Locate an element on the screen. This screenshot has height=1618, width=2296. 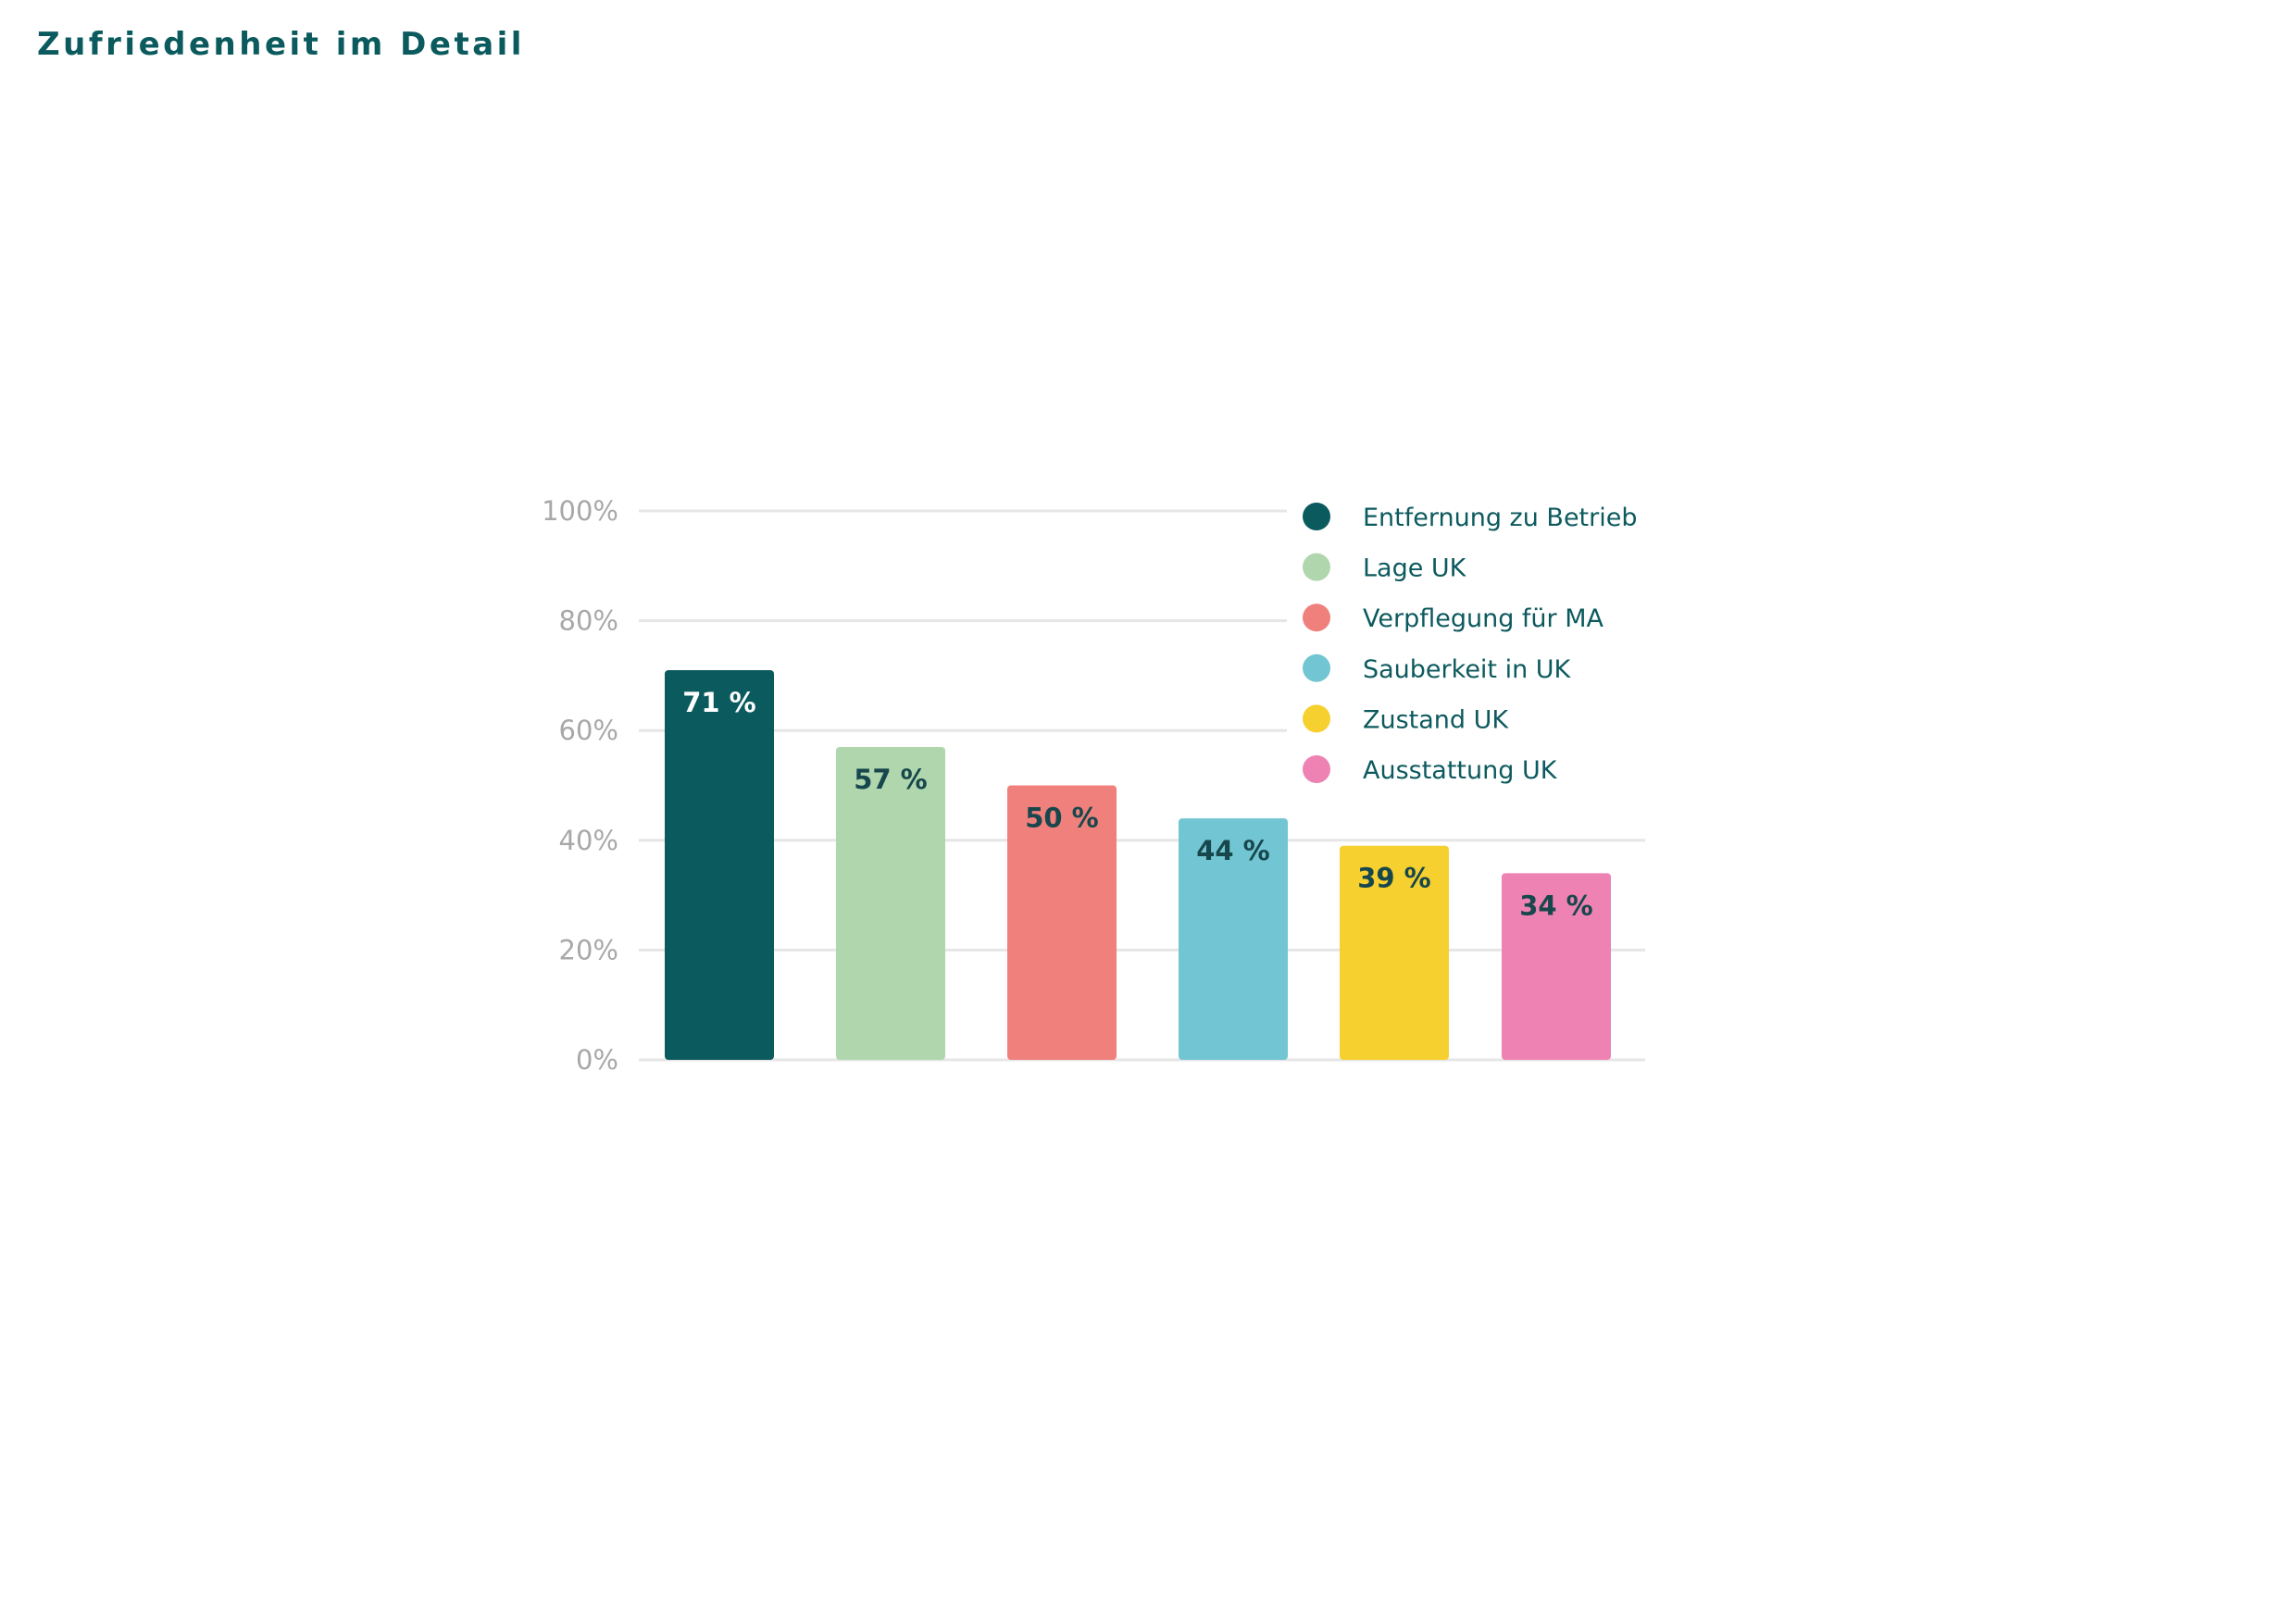
bar-data-label: 34 % is located at coordinates (1556, 905).